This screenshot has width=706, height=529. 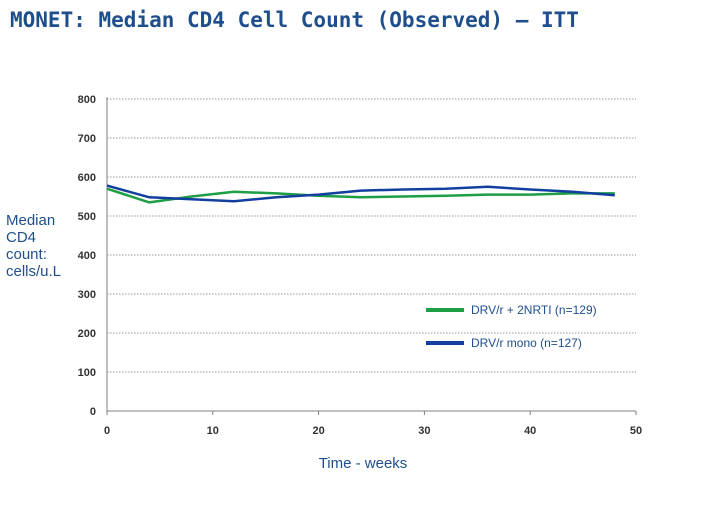 I want to click on legend-label-1: DRV/r + 2NRTI (n=129), so click(x=534, y=310).